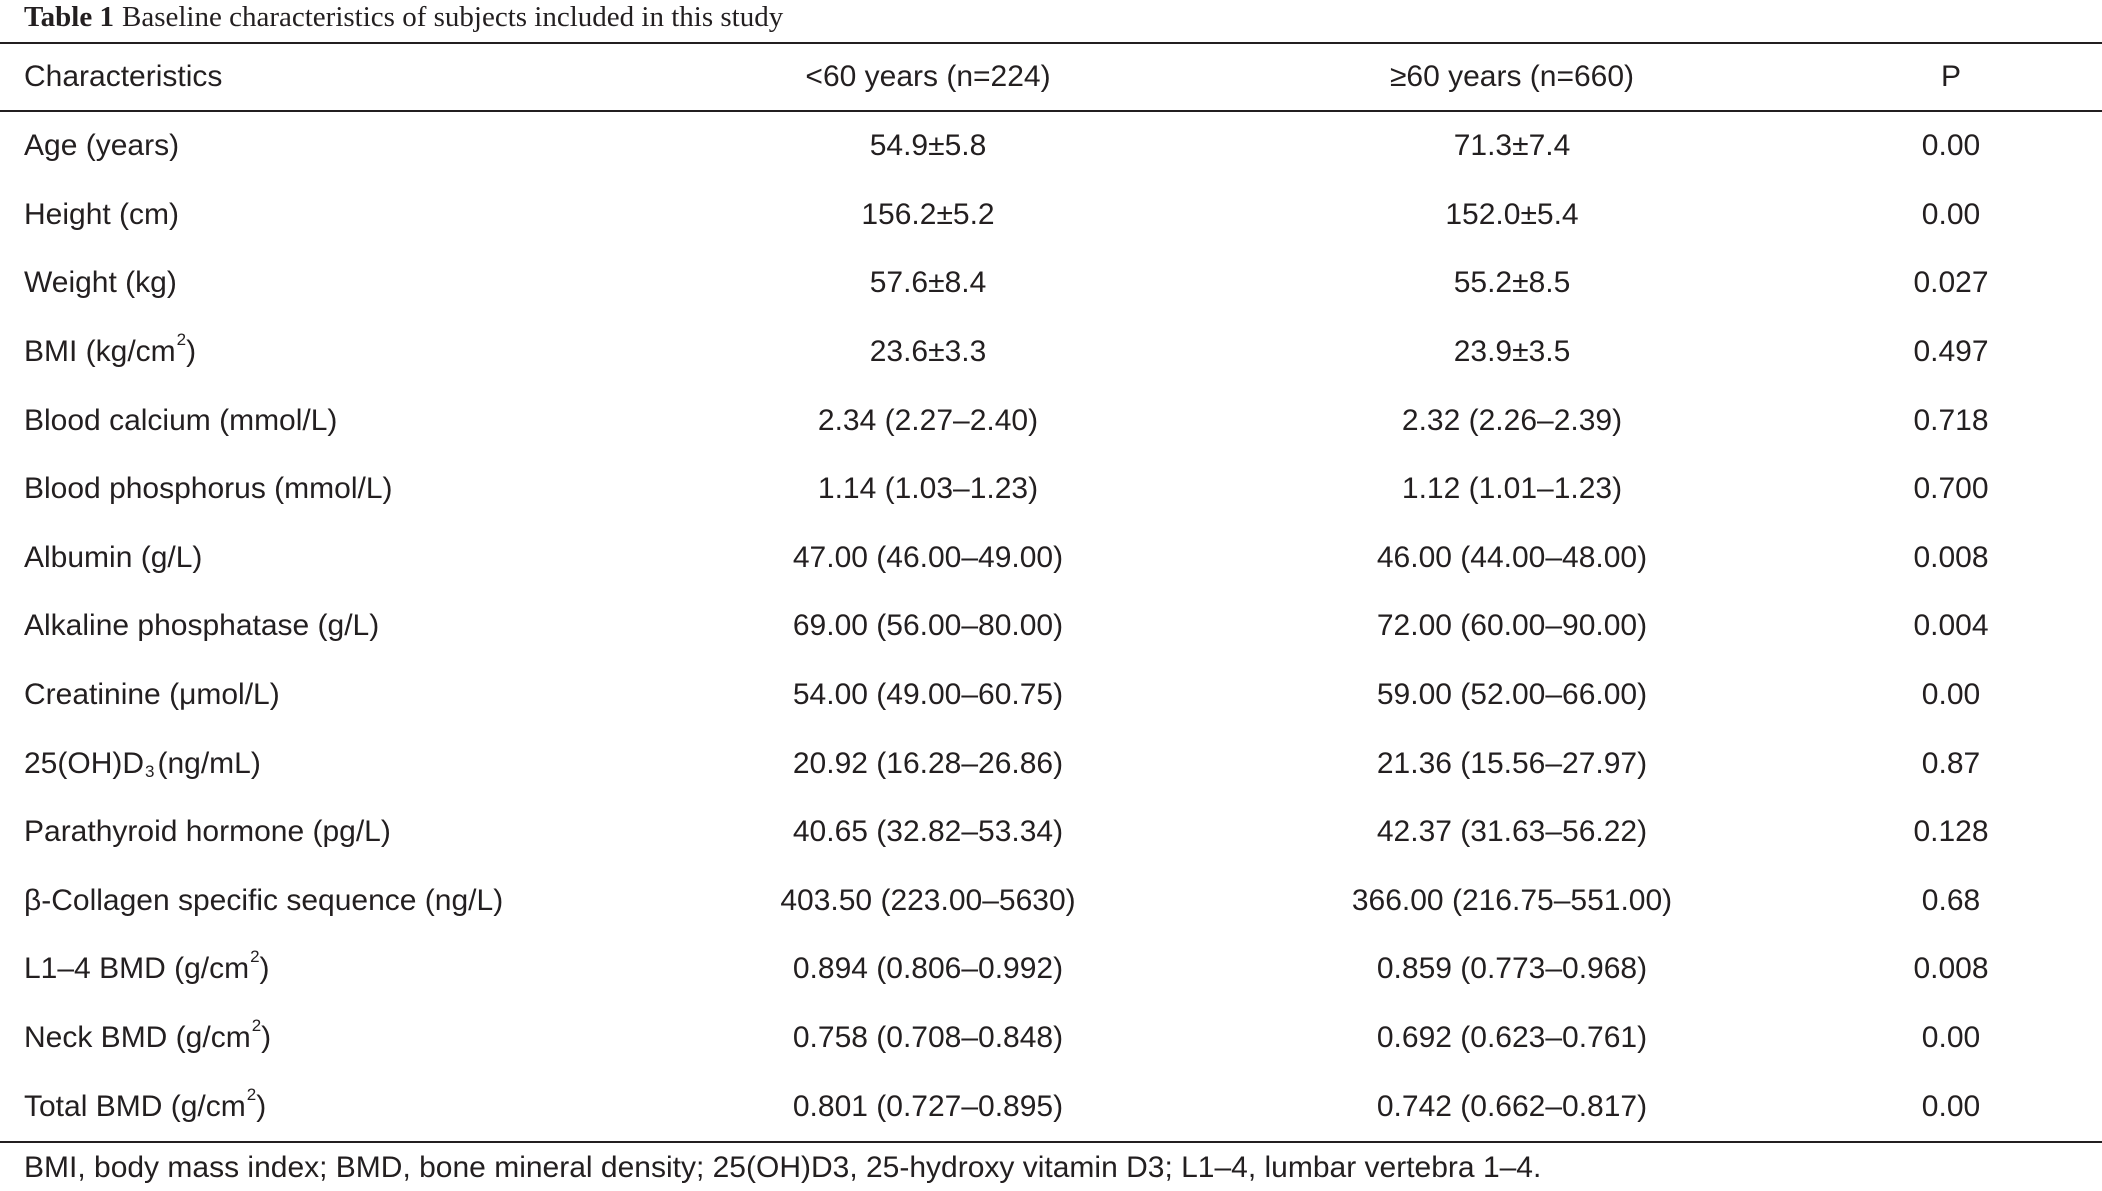  Describe the element at coordinates (344, 215) in the screenshot. I see `row-characteristic: Height (cm)` at that location.